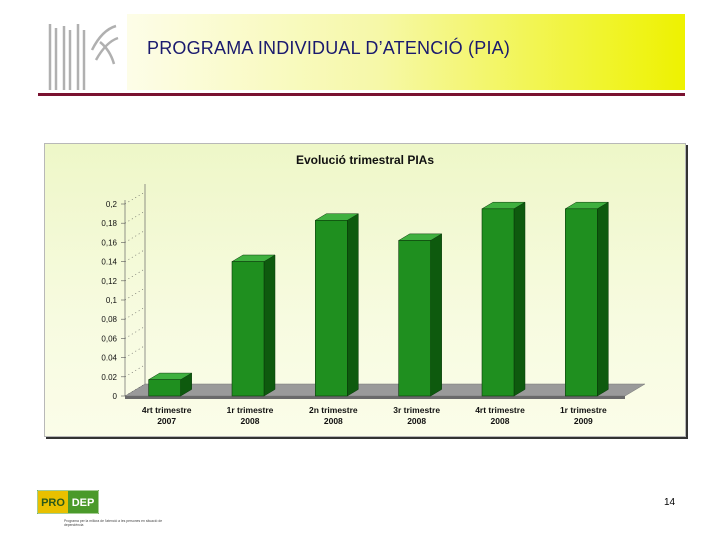 The image size is (720, 540). Describe the element at coordinates (166, 421) in the screenshot. I see `x-tick-label-year: 2007` at that location.